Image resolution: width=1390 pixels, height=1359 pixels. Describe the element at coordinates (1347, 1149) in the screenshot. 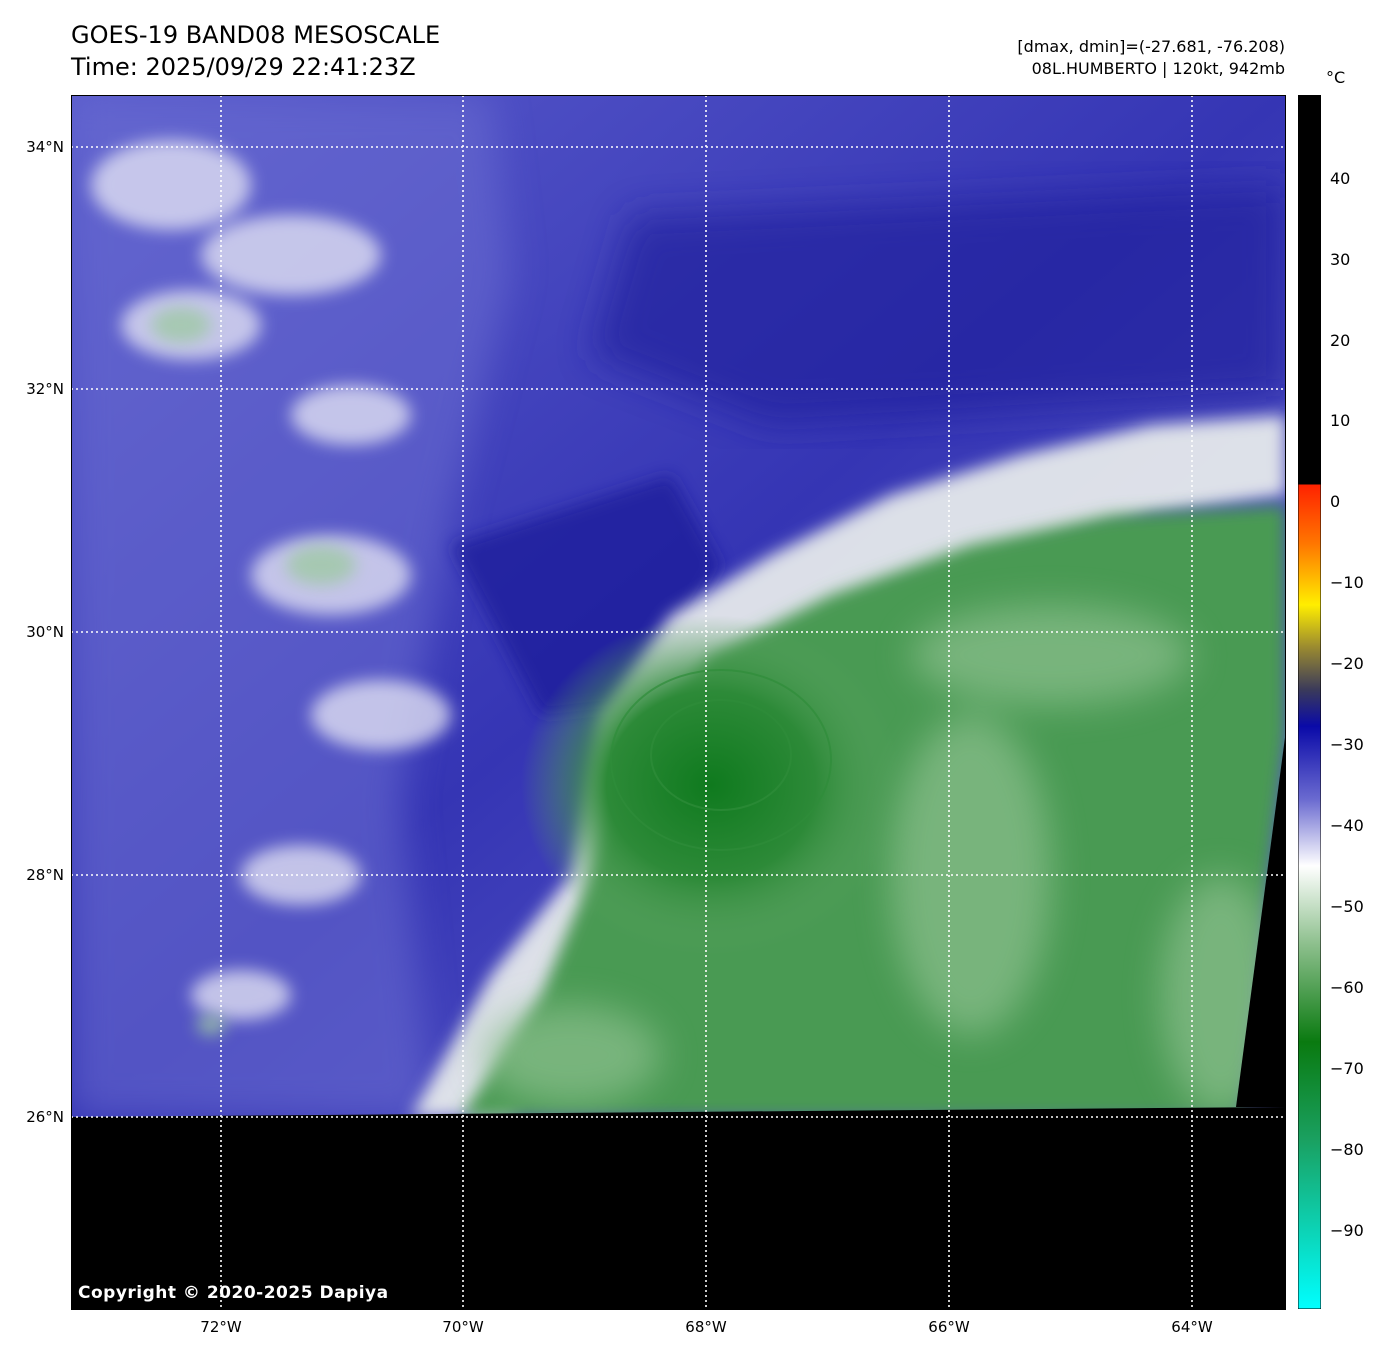

I see `colorbar-tick-minus80: −80` at that location.